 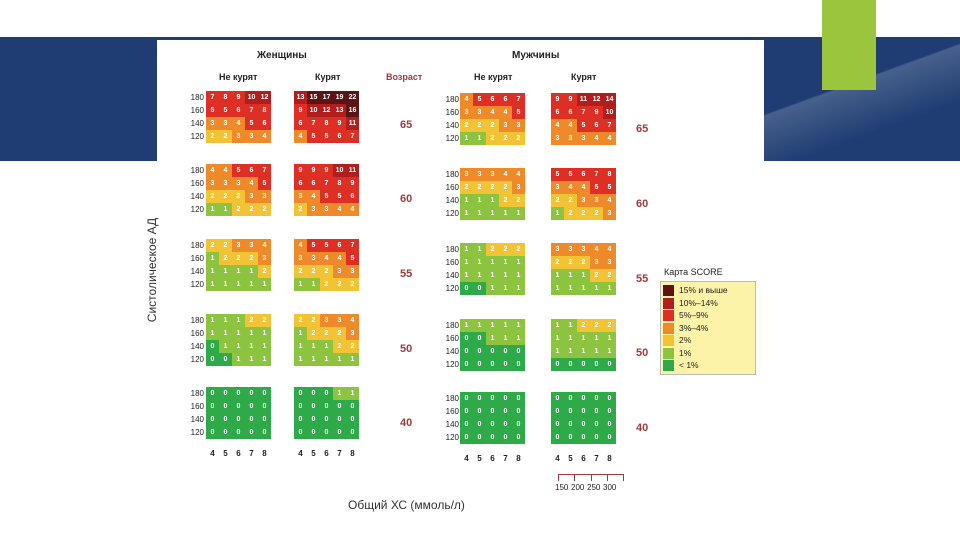 What do you see at coordinates (685, 352) in the screenshot?
I see `legend-label: 1%` at bounding box center [685, 352].